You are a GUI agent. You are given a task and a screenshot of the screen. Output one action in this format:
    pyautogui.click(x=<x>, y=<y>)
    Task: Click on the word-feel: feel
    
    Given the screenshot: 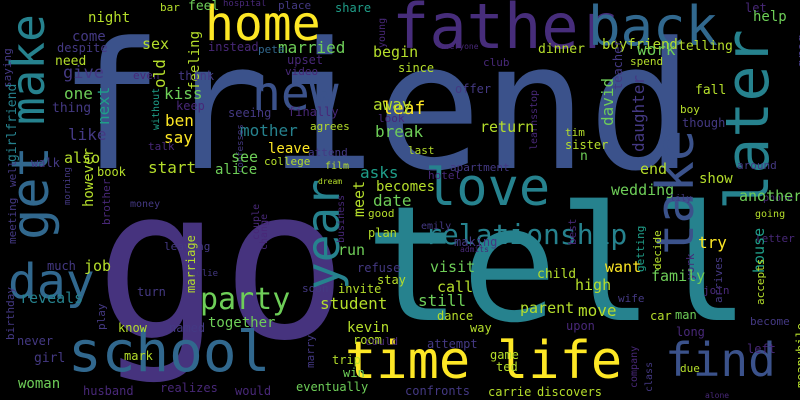 What is the action you would take?
    pyautogui.click(x=204, y=7)
    